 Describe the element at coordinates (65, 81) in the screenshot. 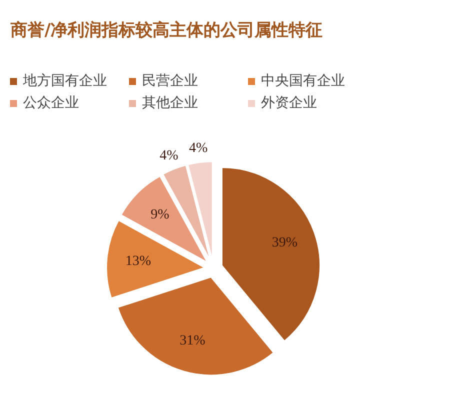

I see `legend-label: 地方国有企业` at that location.